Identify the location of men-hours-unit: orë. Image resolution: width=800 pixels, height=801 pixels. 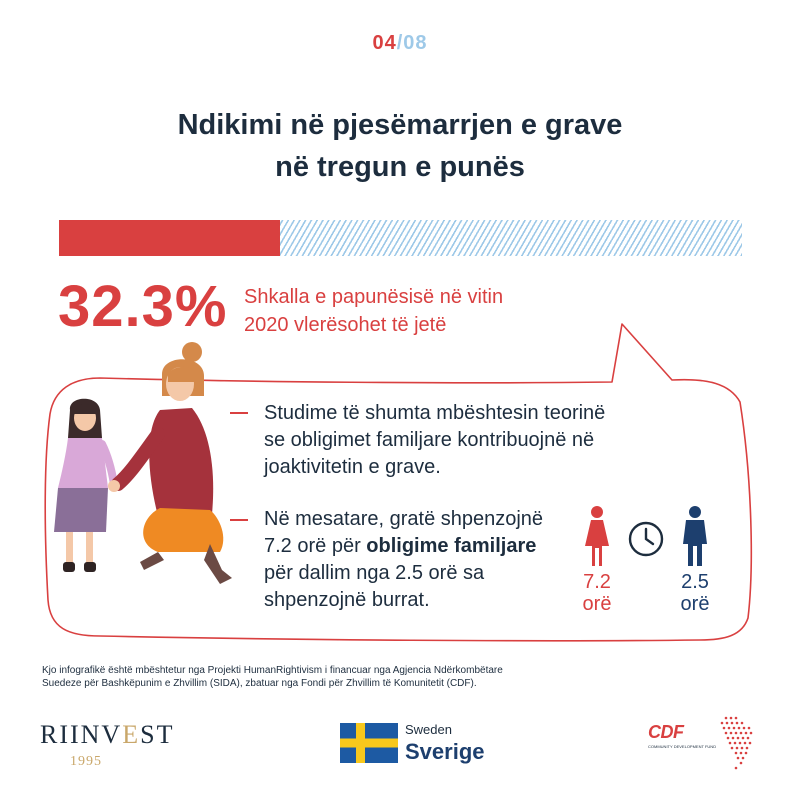
(695, 604).